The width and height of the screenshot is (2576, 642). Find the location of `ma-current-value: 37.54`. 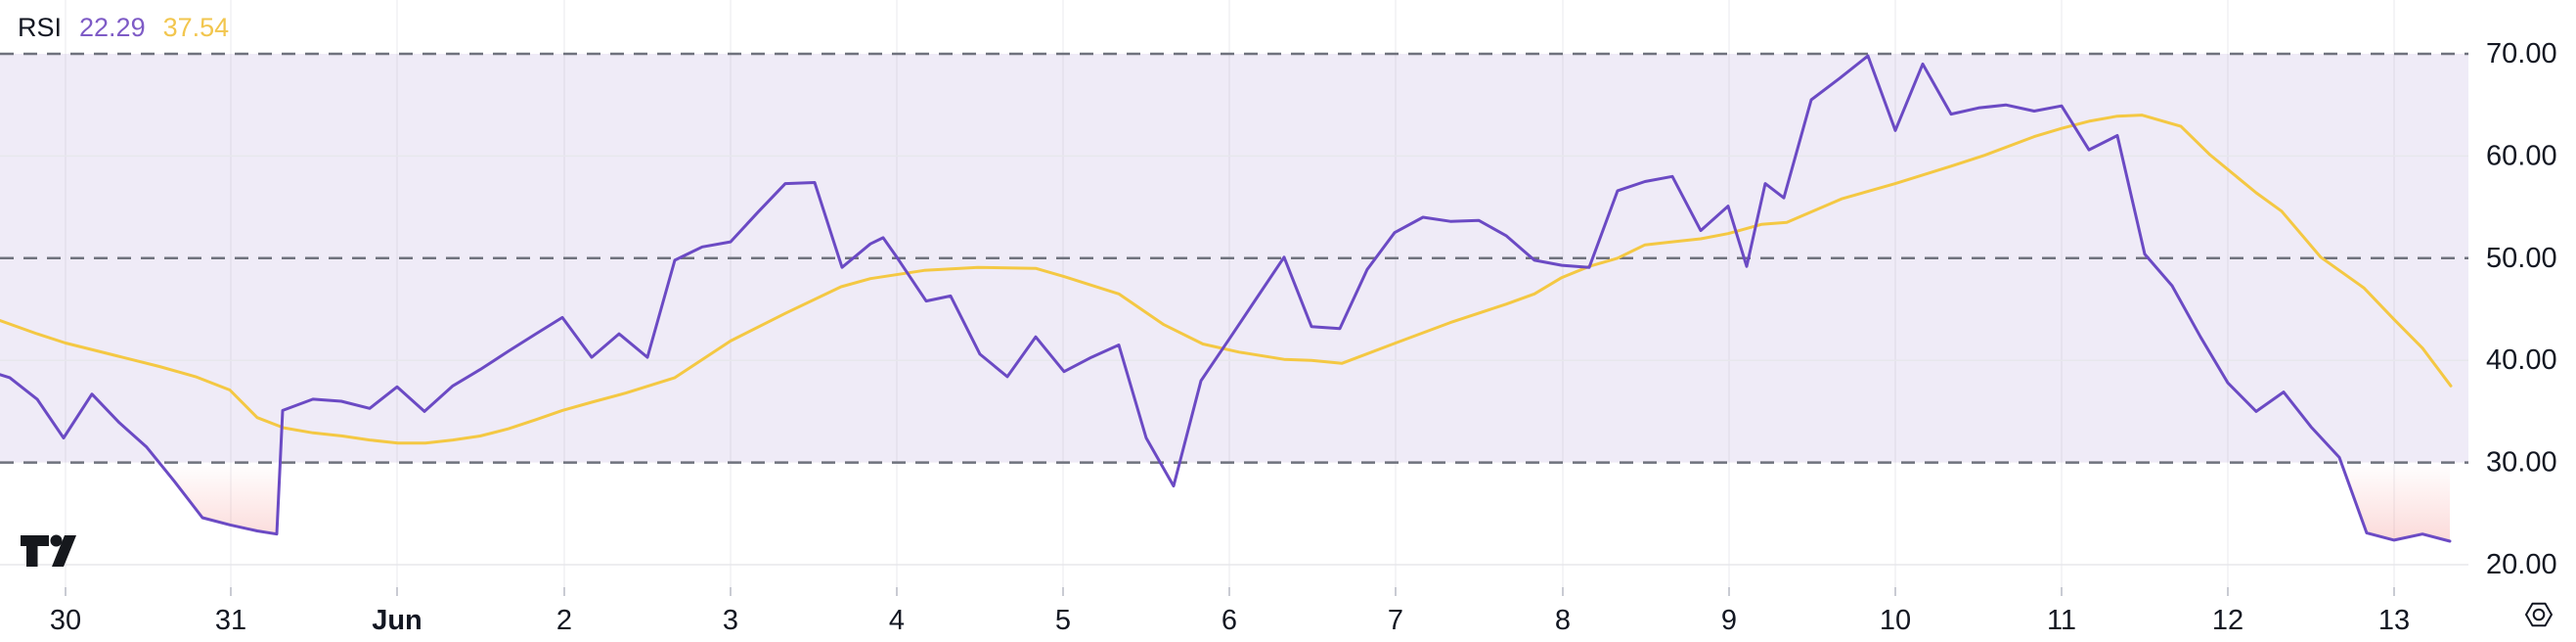

ma-current-value: 37.54 is located at coordinates (196, 27).